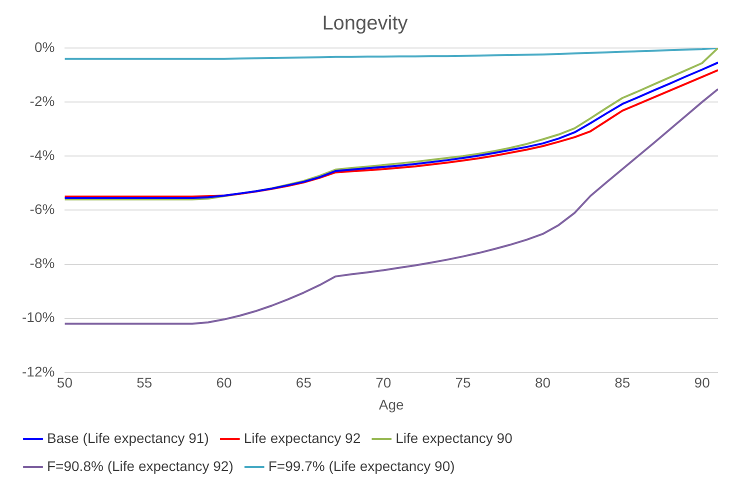 The height and width of the screenshot is (492, 734). Describe the element at coordinates (38, 371) in the screenshot. I see `y-tick-label: -12%` at that location.